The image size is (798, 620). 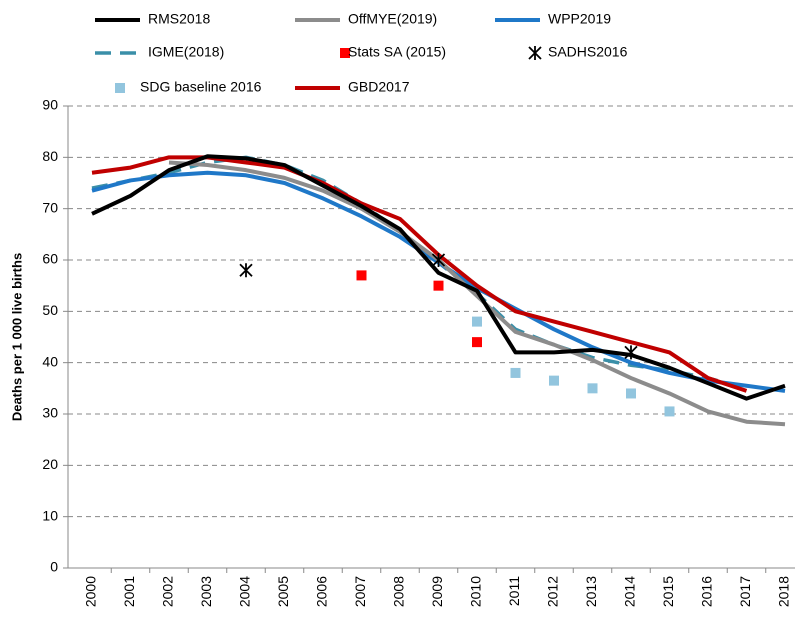 I want to click on legend-label: IGME(2018), so click(x=186, y=52).